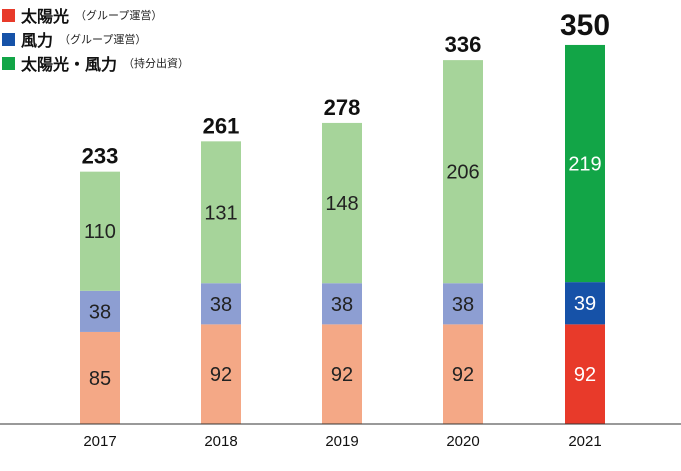  What do you see at coordinates (100, 156) in the screenshot?
I see `total-label: 233` at bounding box center [100, 156].